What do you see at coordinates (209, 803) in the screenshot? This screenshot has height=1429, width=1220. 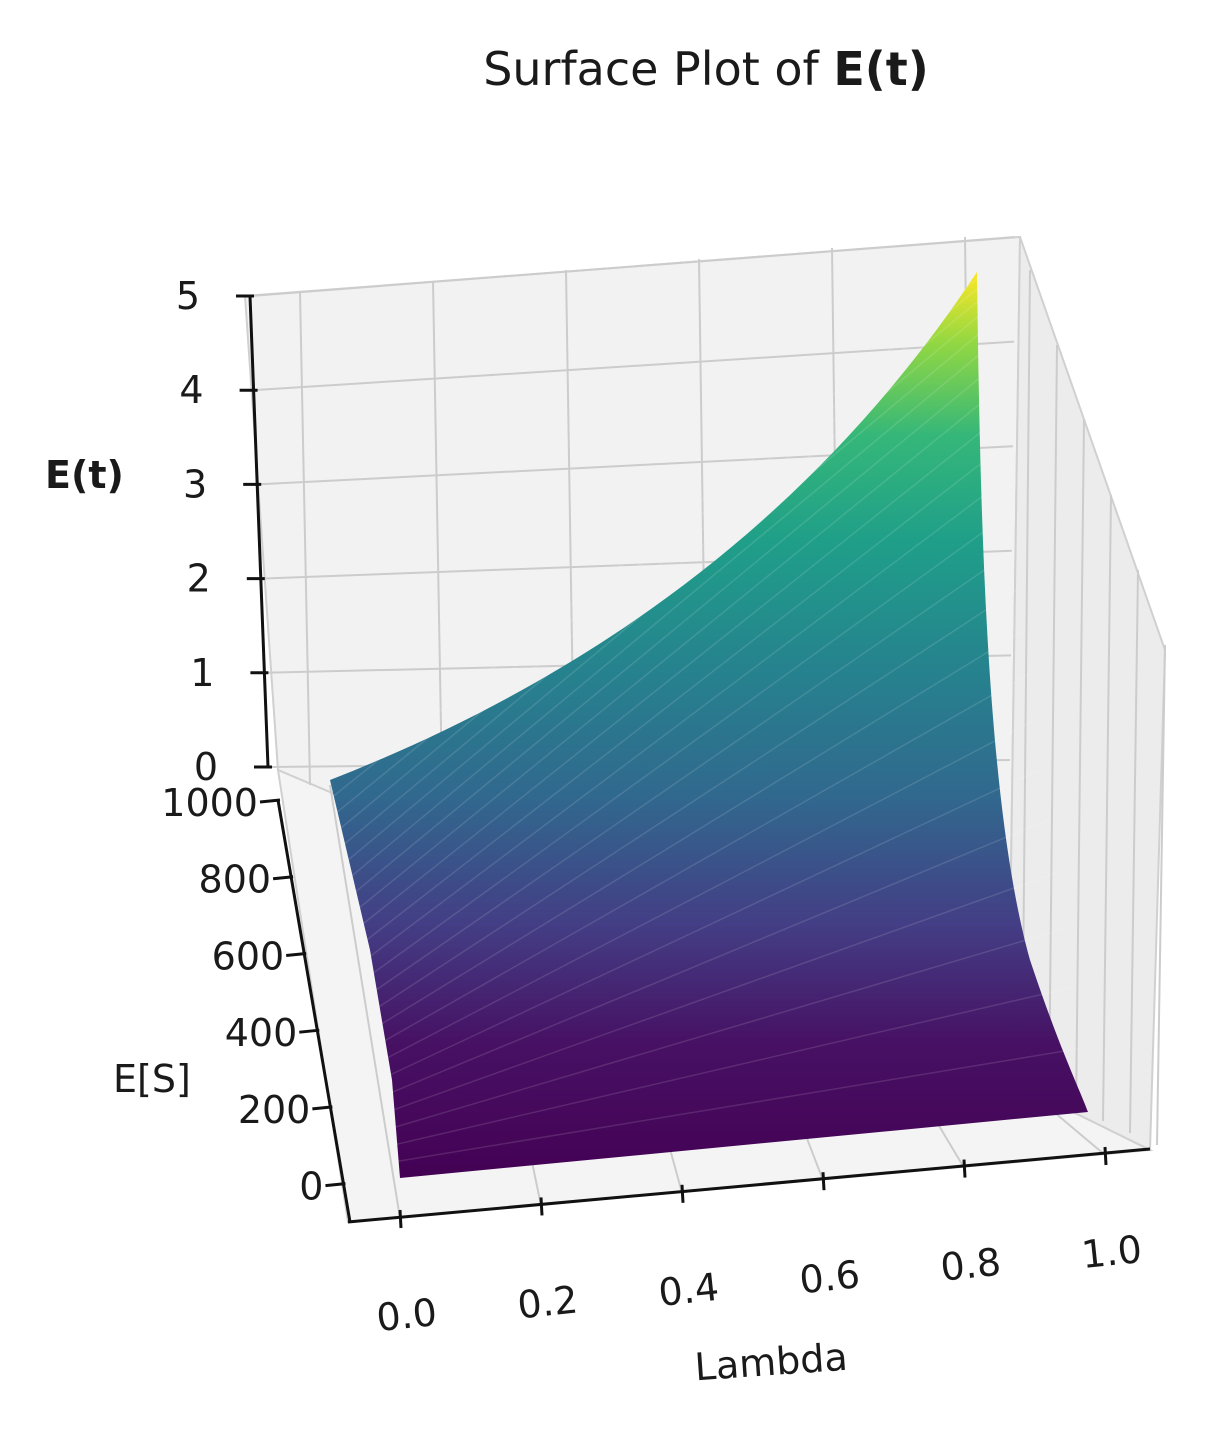 I see `y-tick-label: 1000` at bounding box center [209, 803].